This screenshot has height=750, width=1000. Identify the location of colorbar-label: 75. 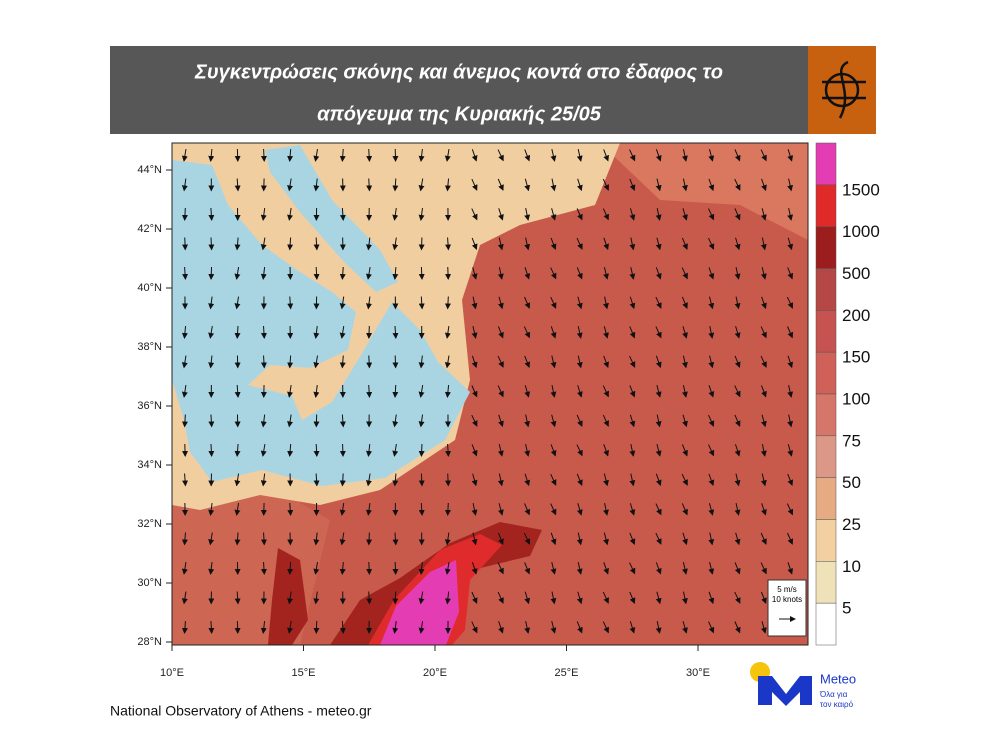
(851, 440).